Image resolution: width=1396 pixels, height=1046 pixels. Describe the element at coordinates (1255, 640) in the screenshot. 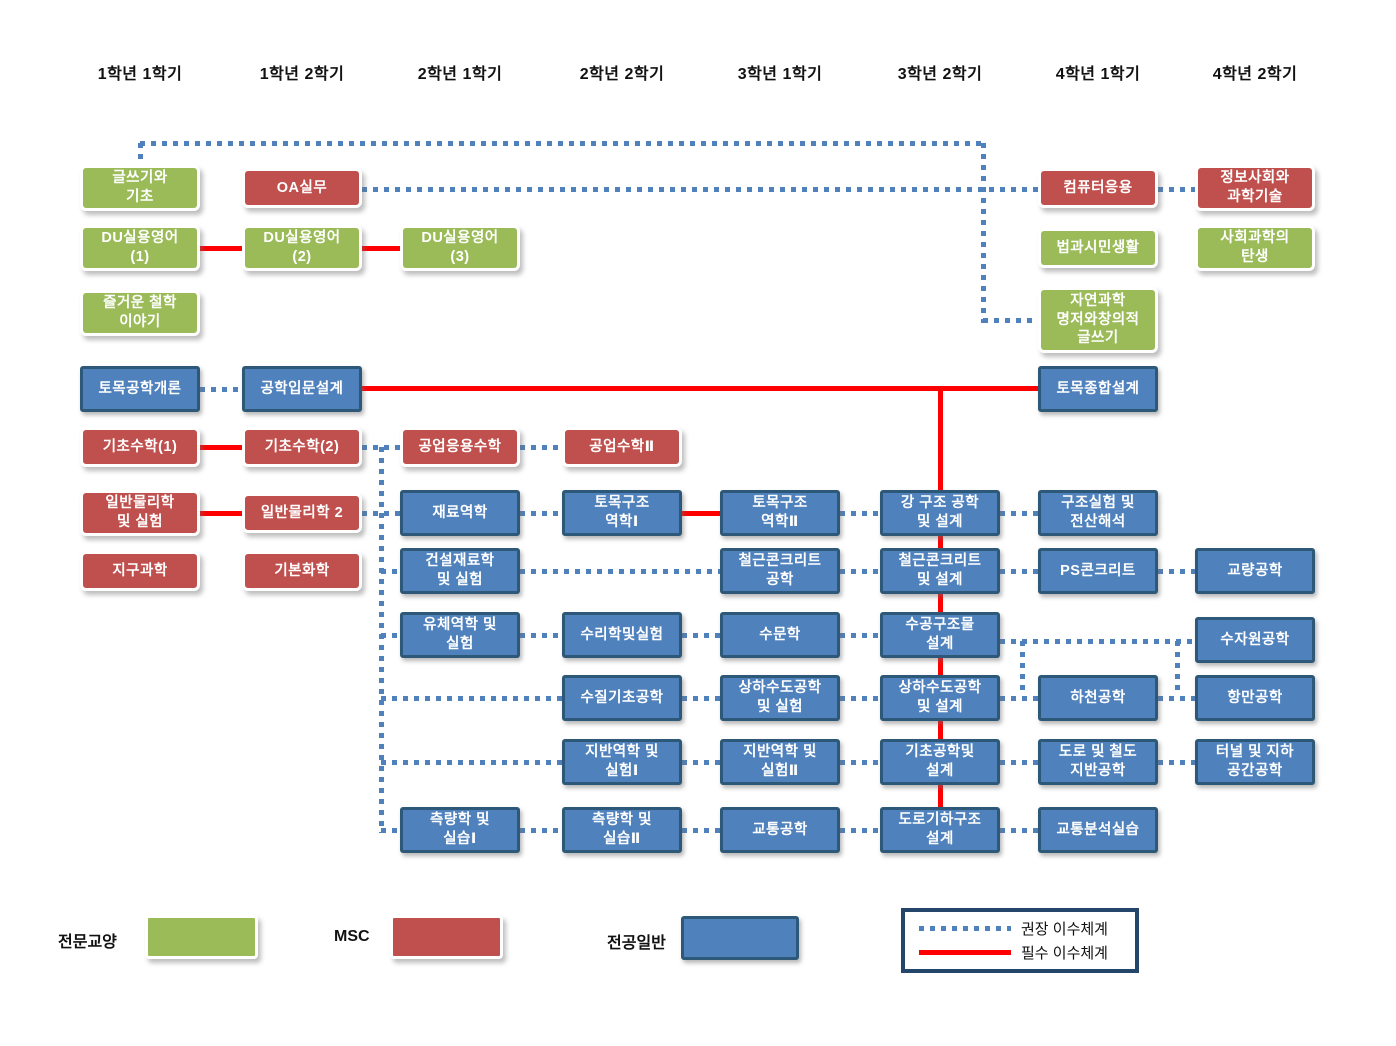

I see `course-box: 수자원공학` at that location.